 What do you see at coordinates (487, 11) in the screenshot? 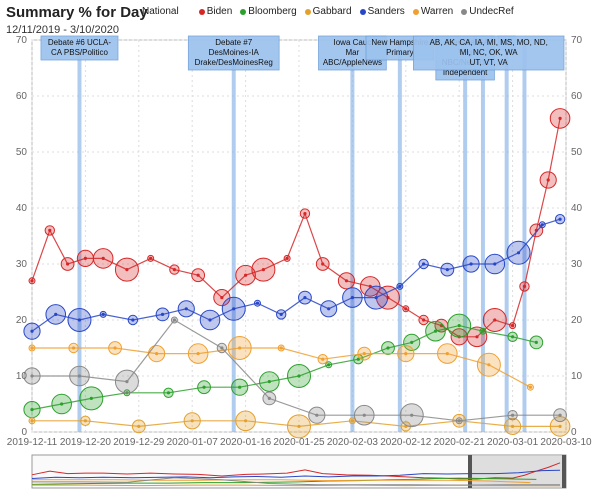
I see `legend-item-undecref: UndecRef` at bounding box center [487, 11].